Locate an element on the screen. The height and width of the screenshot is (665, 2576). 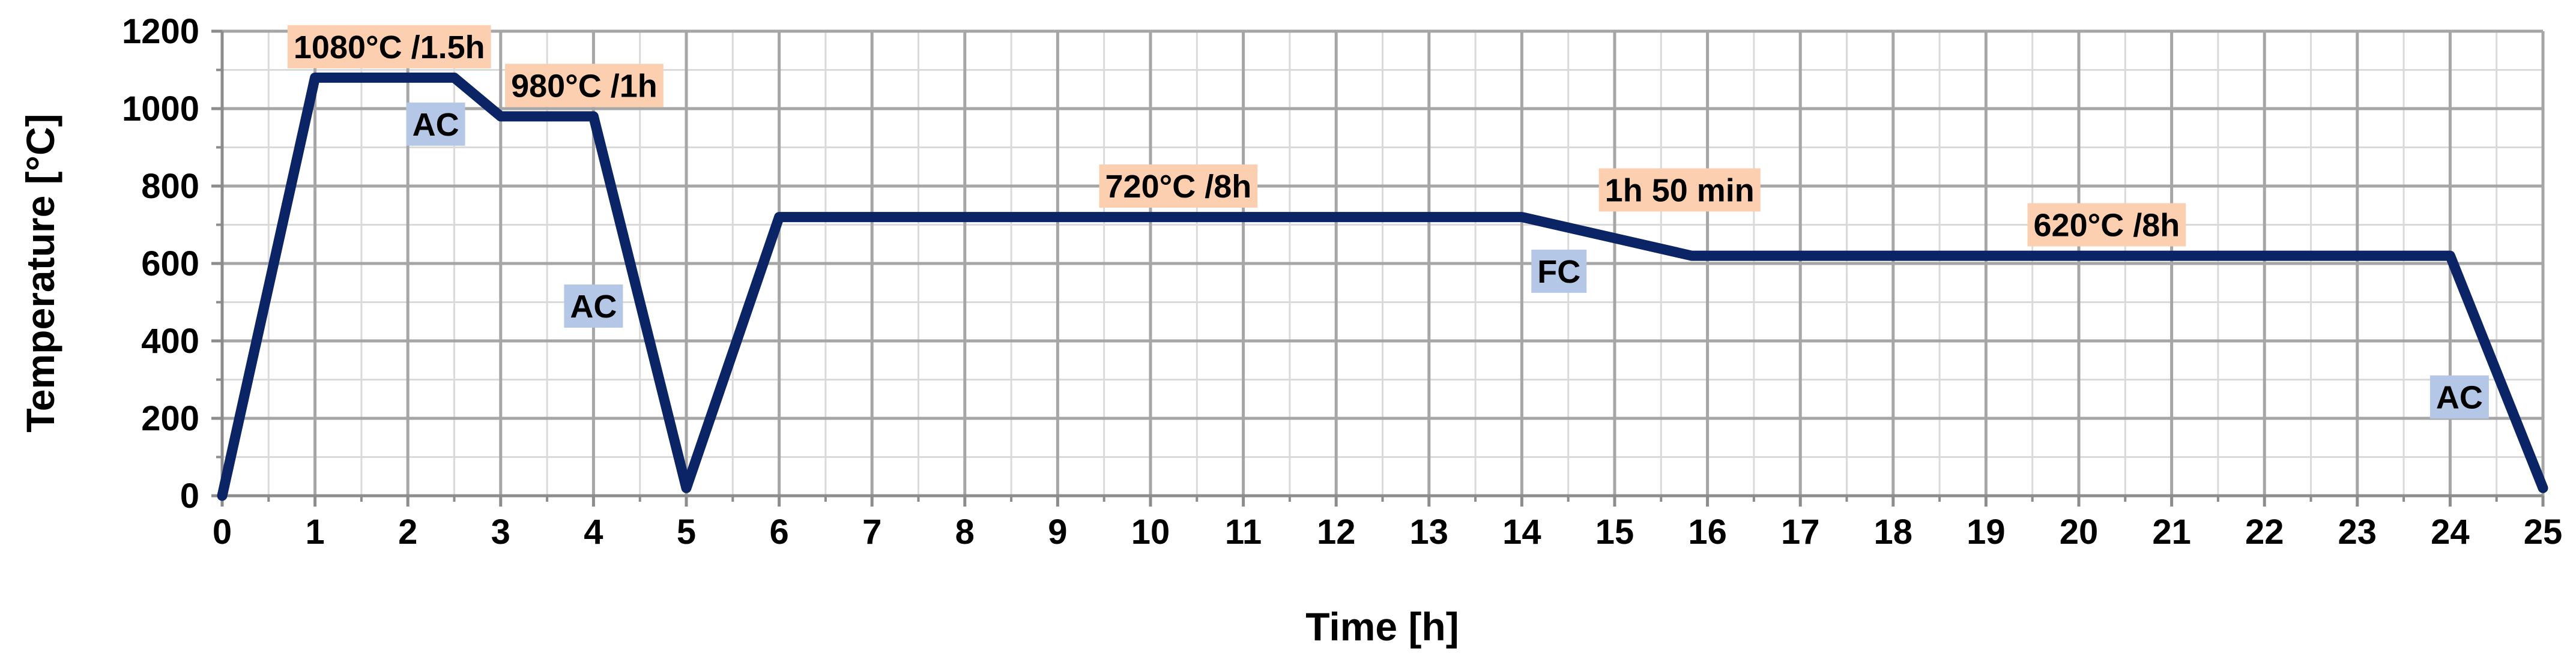
x-tick-label: 23 is located at coordinates (2357, 532).